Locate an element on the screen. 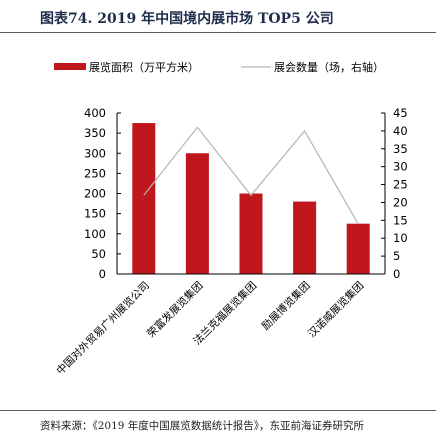  left-tick-label: 150 is located at coordinates (95, 214).